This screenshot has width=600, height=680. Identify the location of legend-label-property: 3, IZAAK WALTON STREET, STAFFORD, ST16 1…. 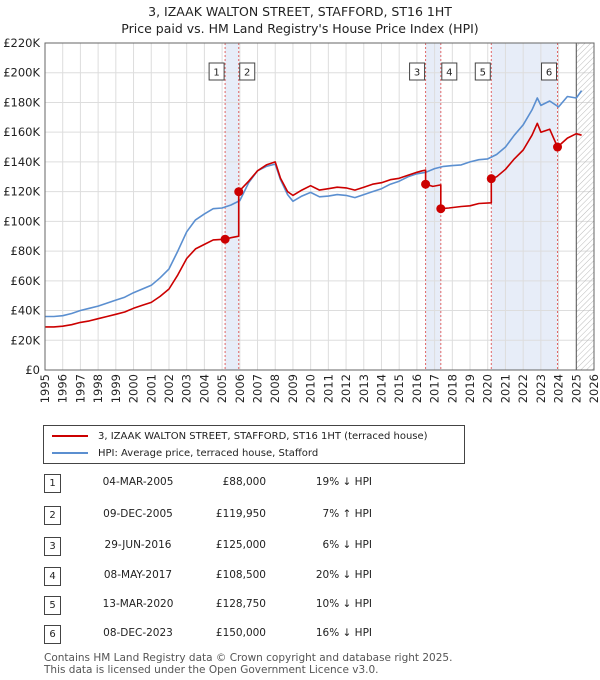
(263, 436).